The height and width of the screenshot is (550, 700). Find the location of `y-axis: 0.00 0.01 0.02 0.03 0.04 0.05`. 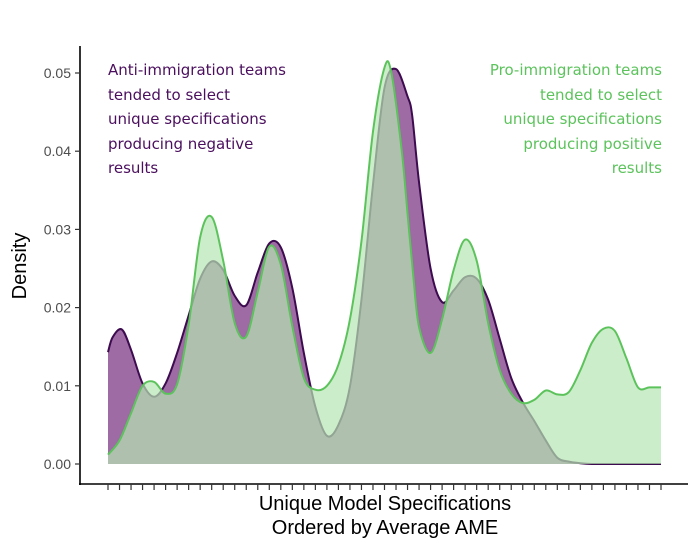

y-axis: 0.00 0.01 0.02 0.03 0.04 0.05 is located at coordinates (62, 265).